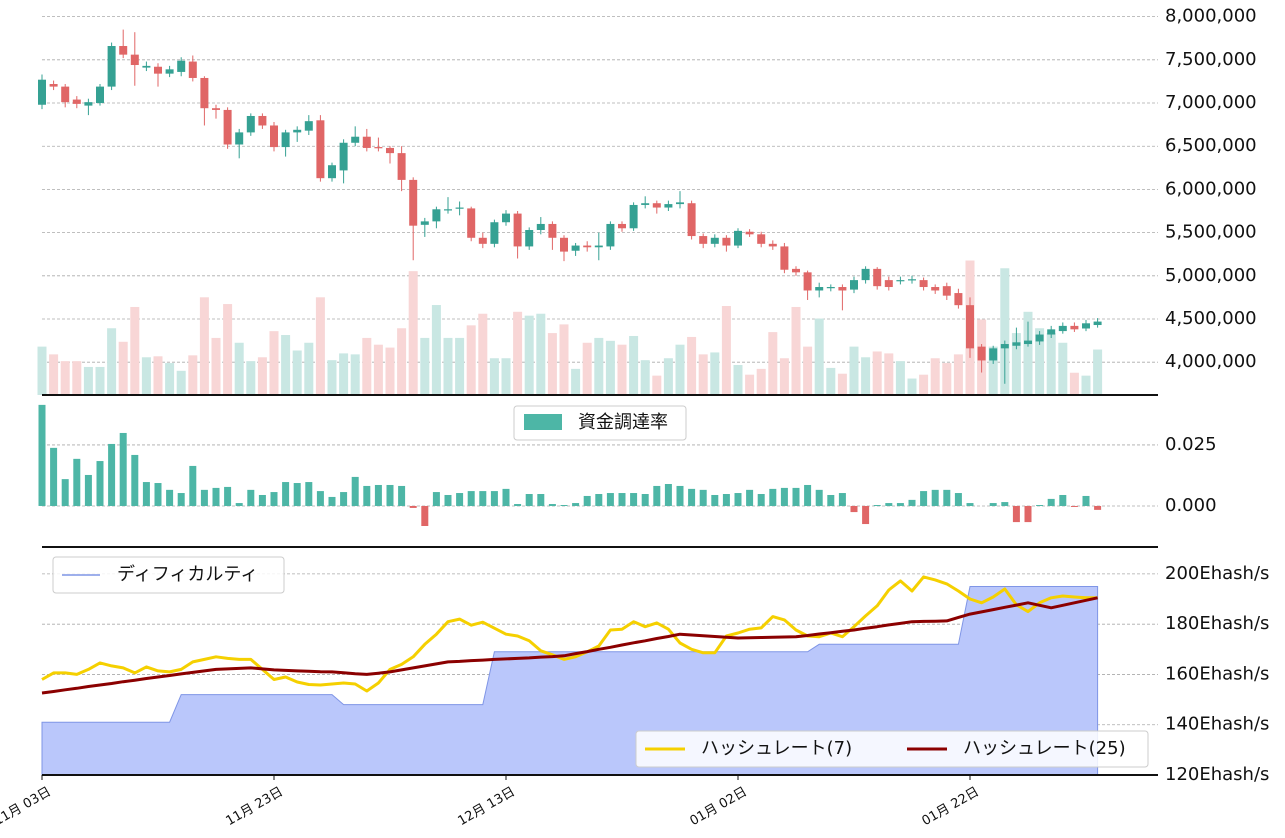 This screenshot has height=838, width=1285. What do you see at coordinates (1217, 774) in the screenshot?
I see `y-tick-label: 120Ehash/s` at bounding box center [1217, 774].